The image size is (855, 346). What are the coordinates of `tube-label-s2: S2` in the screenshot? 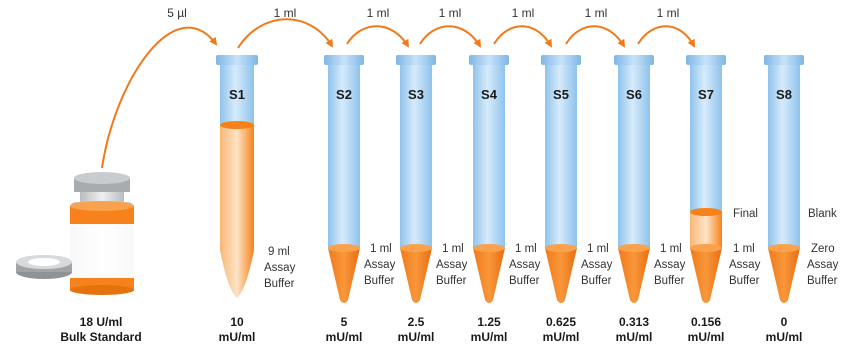 It's located at (344, 94).